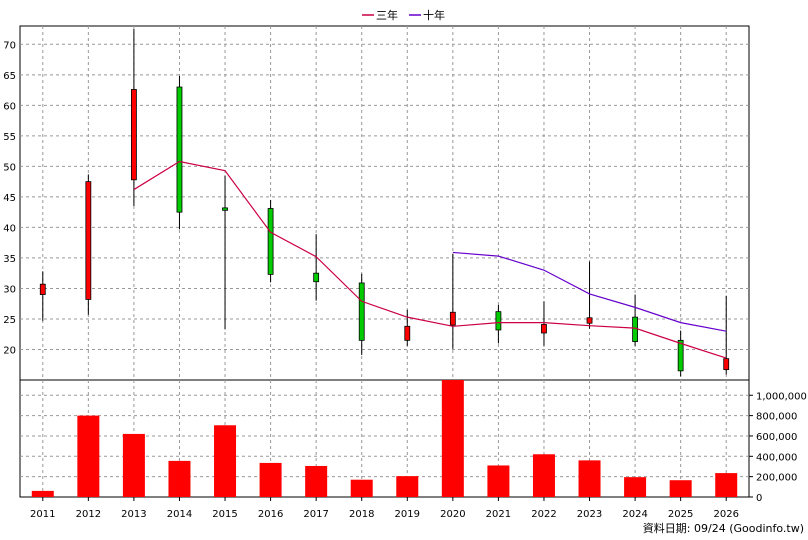  Describe the element at coordinates (9, 167) in the screenshot. I see `price-tick-label: 50` at that location.